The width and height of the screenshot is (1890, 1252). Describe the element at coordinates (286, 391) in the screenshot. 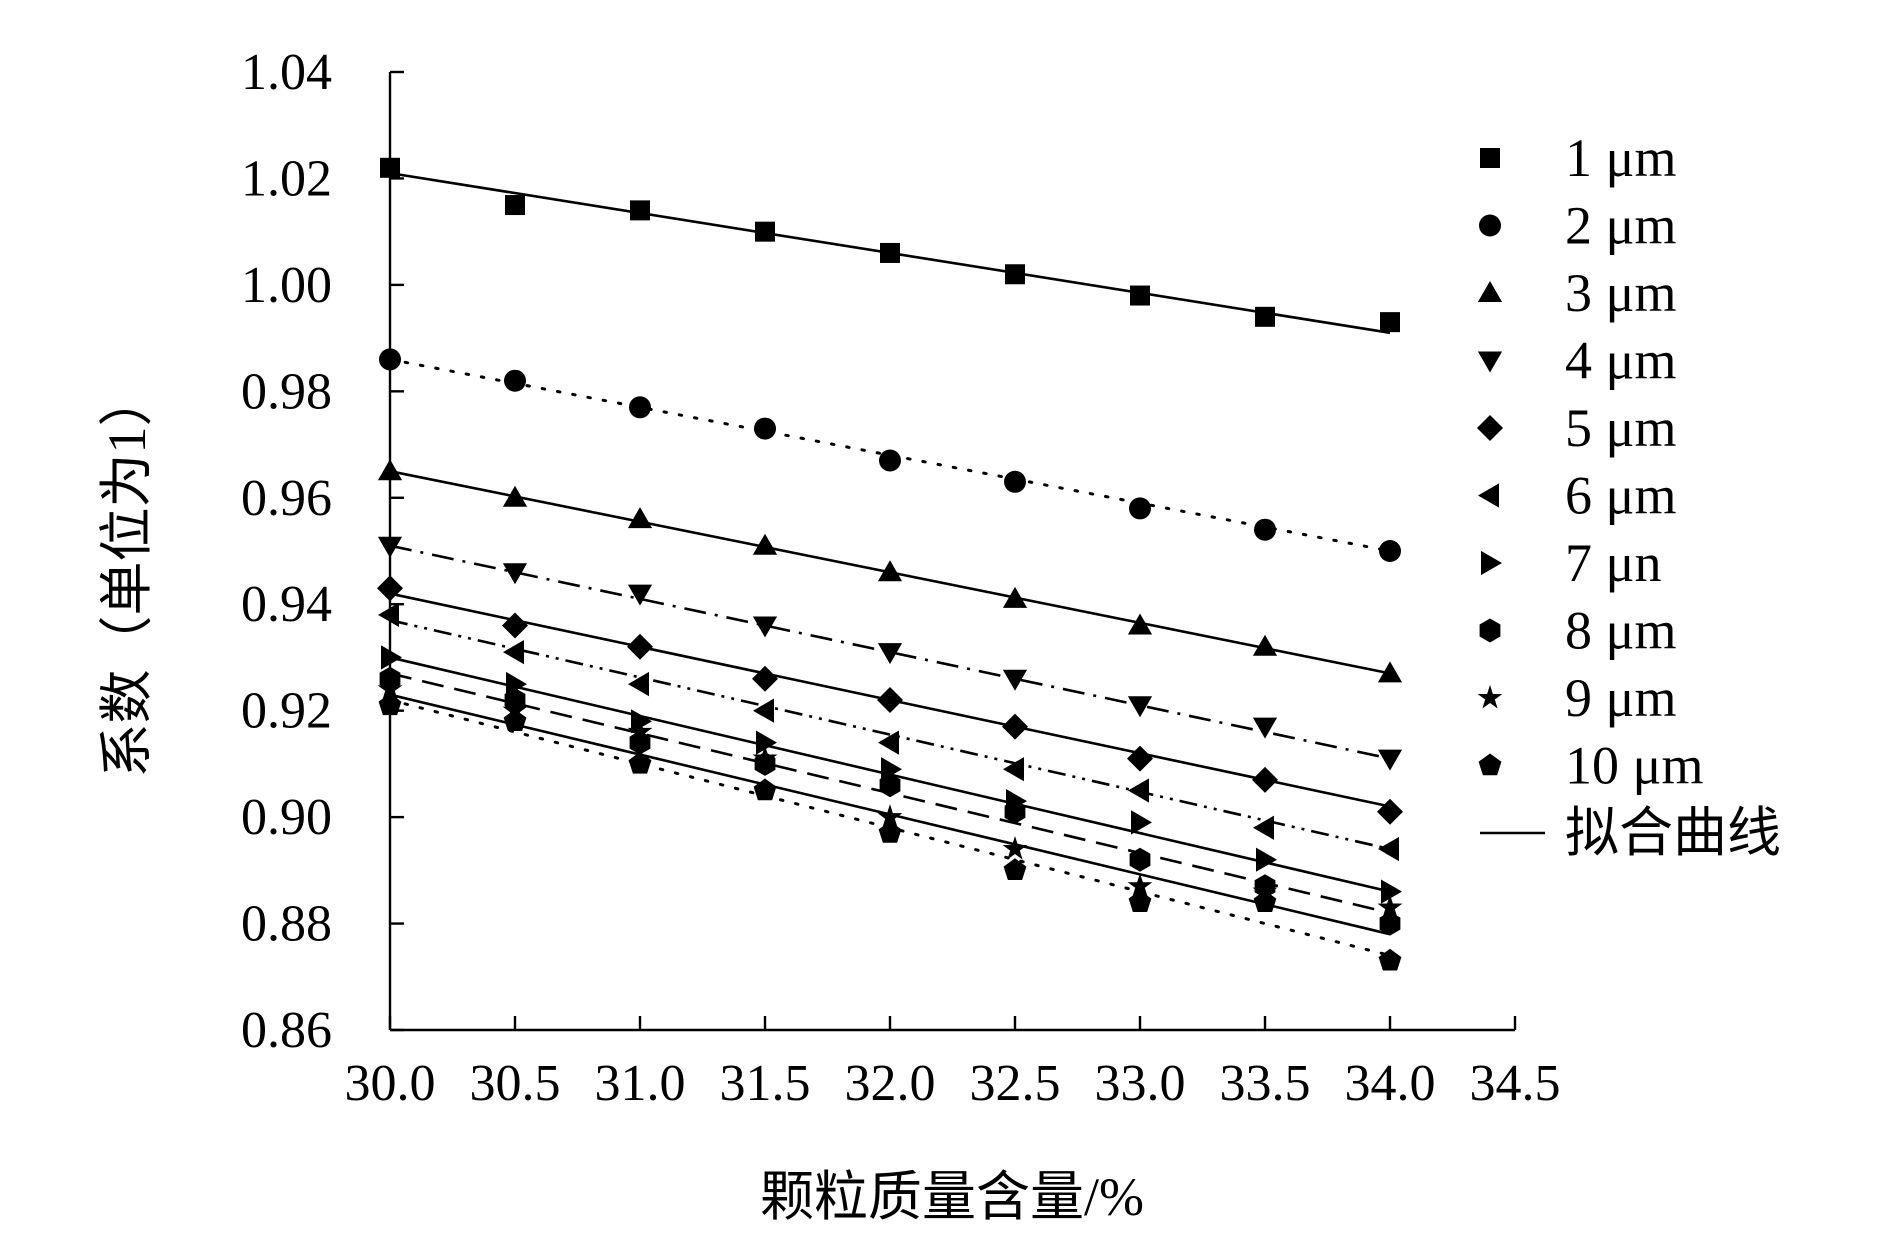

I see `y-tick-label: 0.98` at that location.